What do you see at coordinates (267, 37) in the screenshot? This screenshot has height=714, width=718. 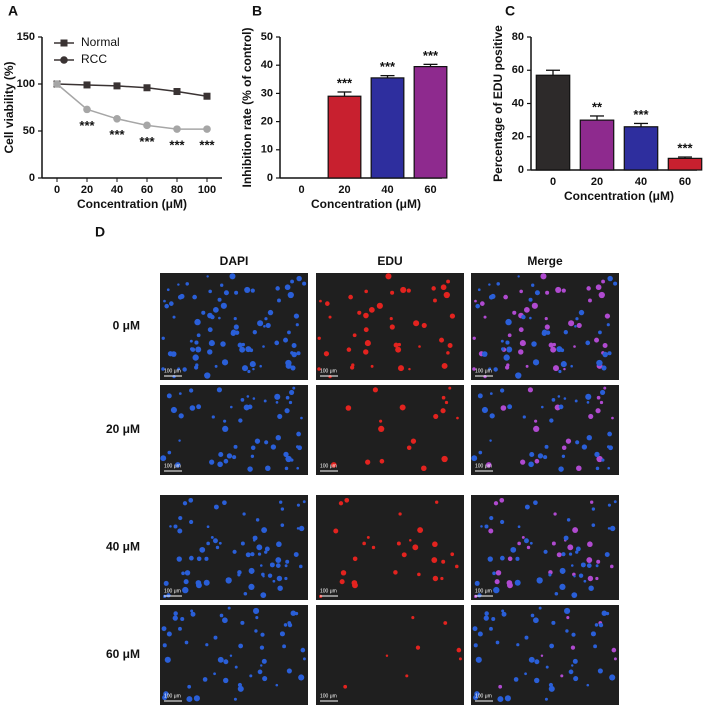 I see `y-tick-label: 50` at bounding box center [267, 37].